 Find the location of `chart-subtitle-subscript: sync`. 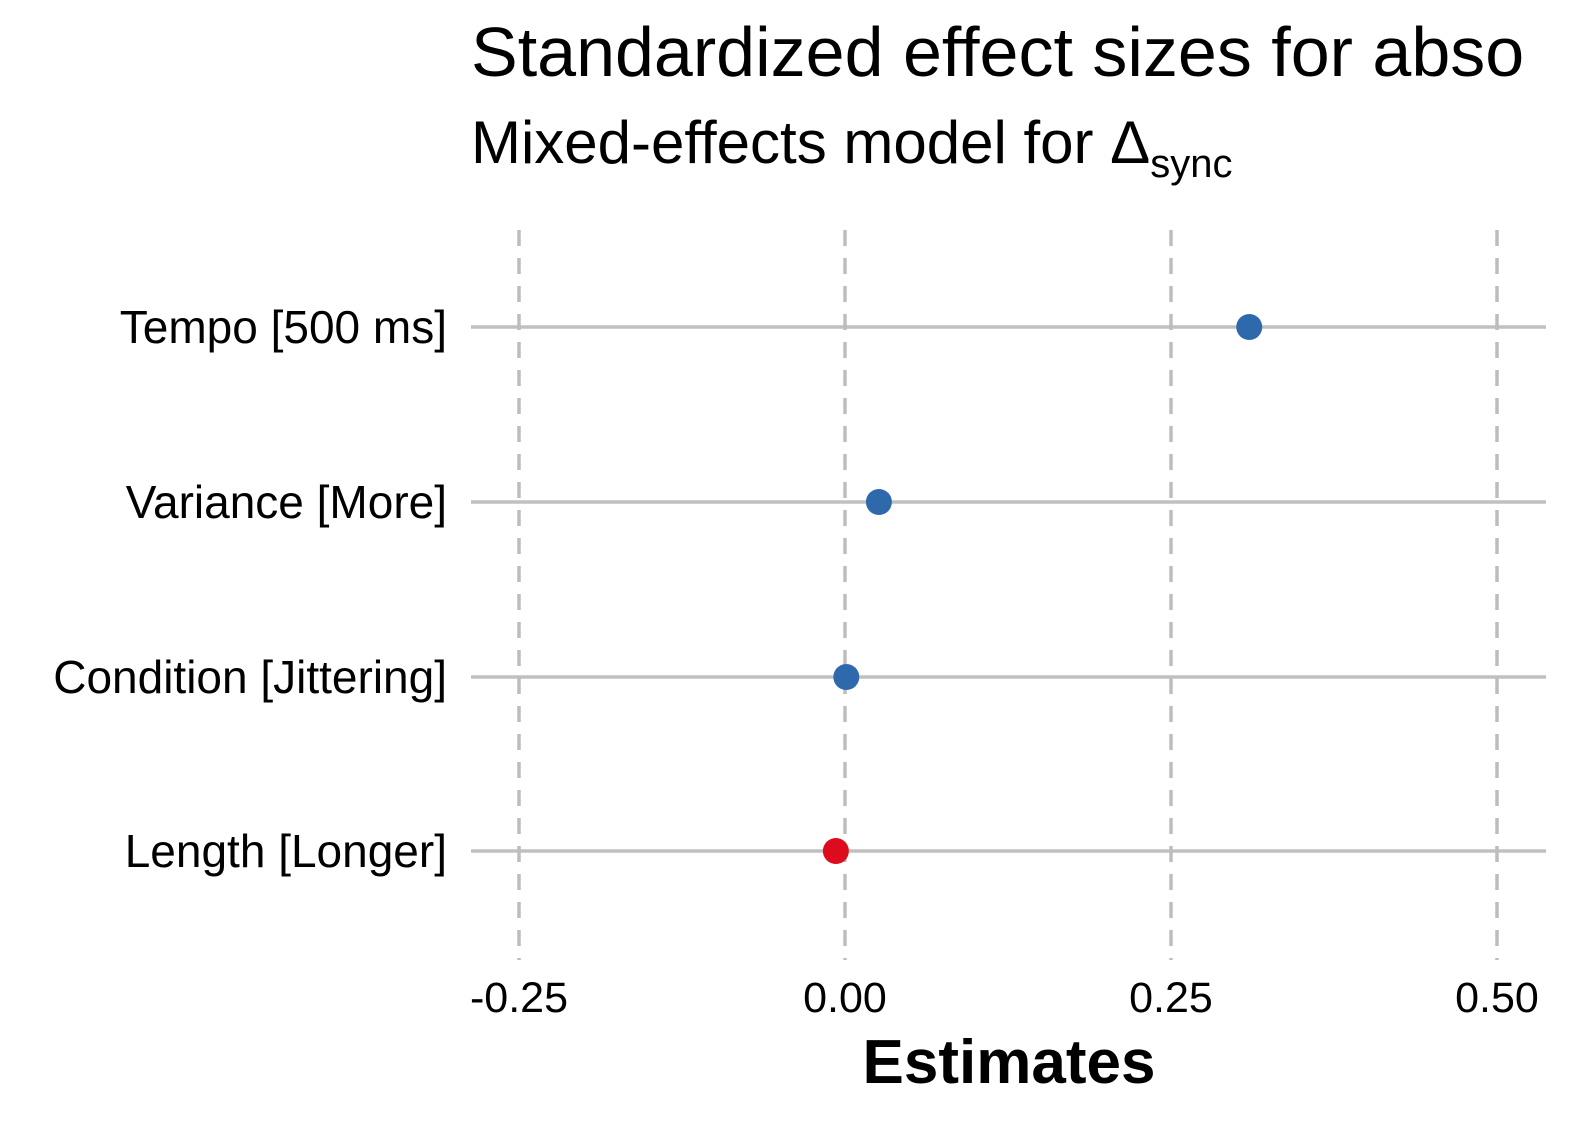

chart-subtitle-subscript: sync is located at coordinates (1191, 164).